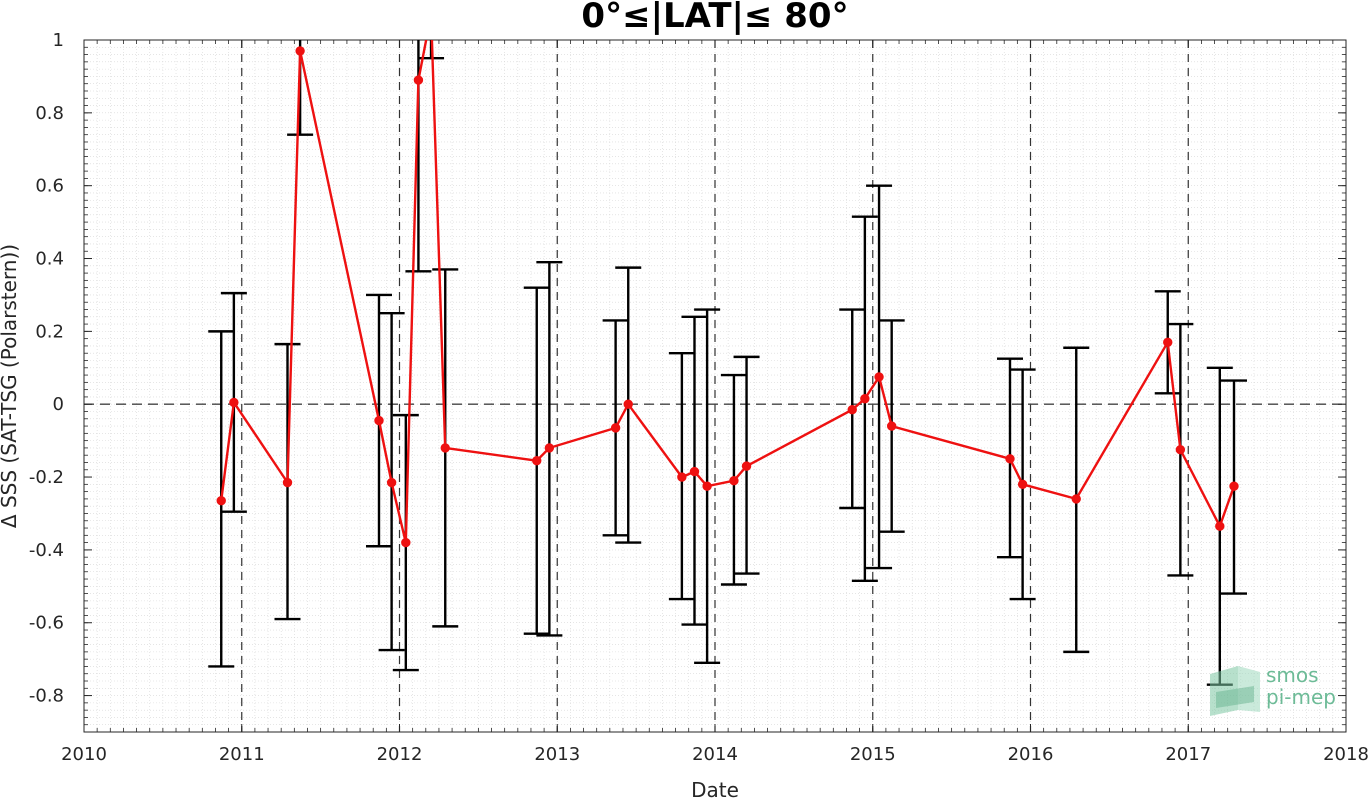 This screenshot has height=799, width=1372. Describe the element at coordinates (1301, 697) in the screenshot. I see `logo-line-2: pi-mep` at that location.